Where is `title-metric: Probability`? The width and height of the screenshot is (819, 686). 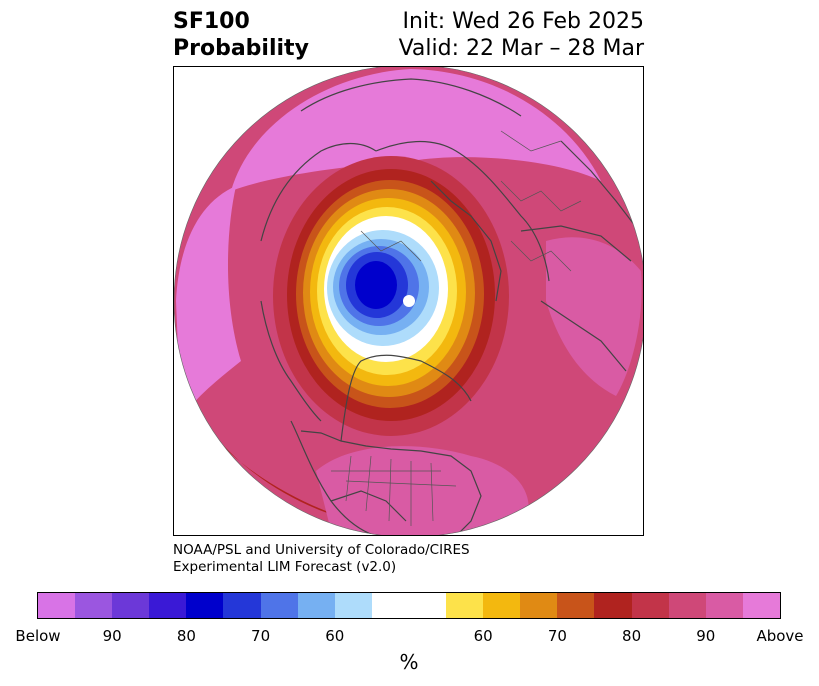 title-metric: Probability is located at coordinates (241, 48).